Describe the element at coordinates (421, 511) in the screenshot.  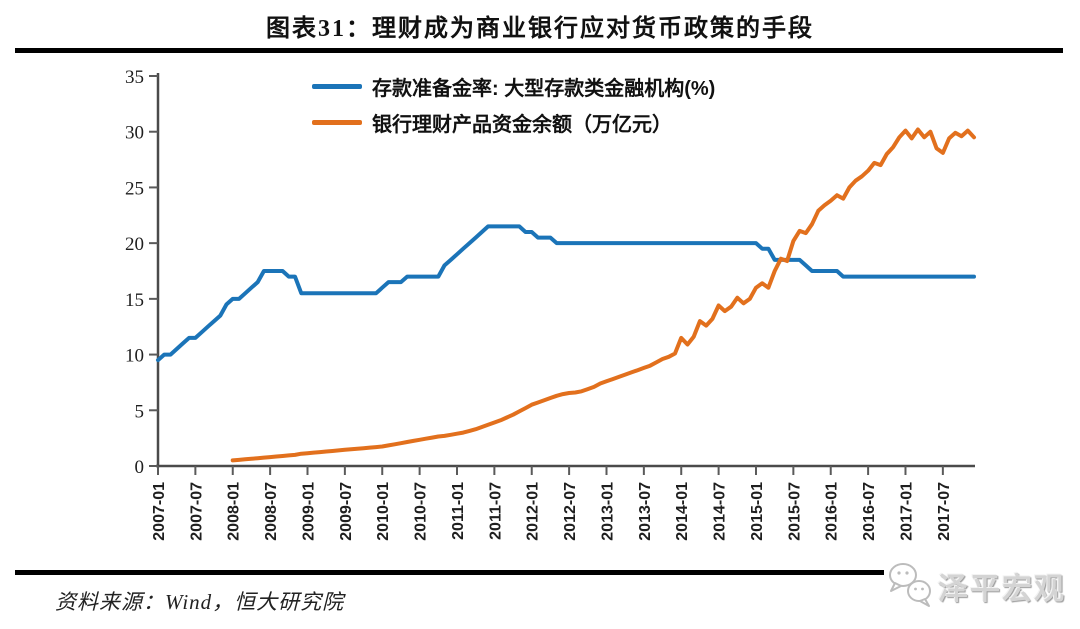
I see `svg-text: 2010-07` at that location.